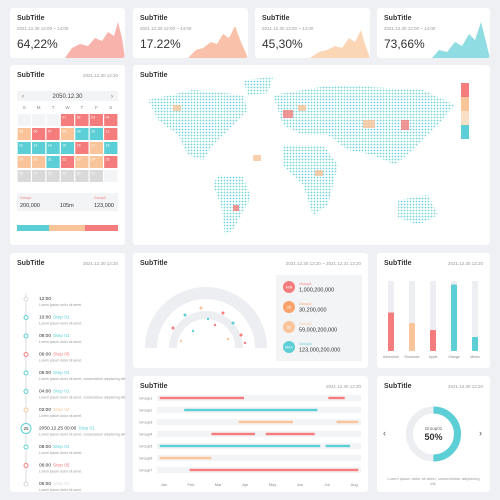  I want to click on stats-box, so click(67, 202).